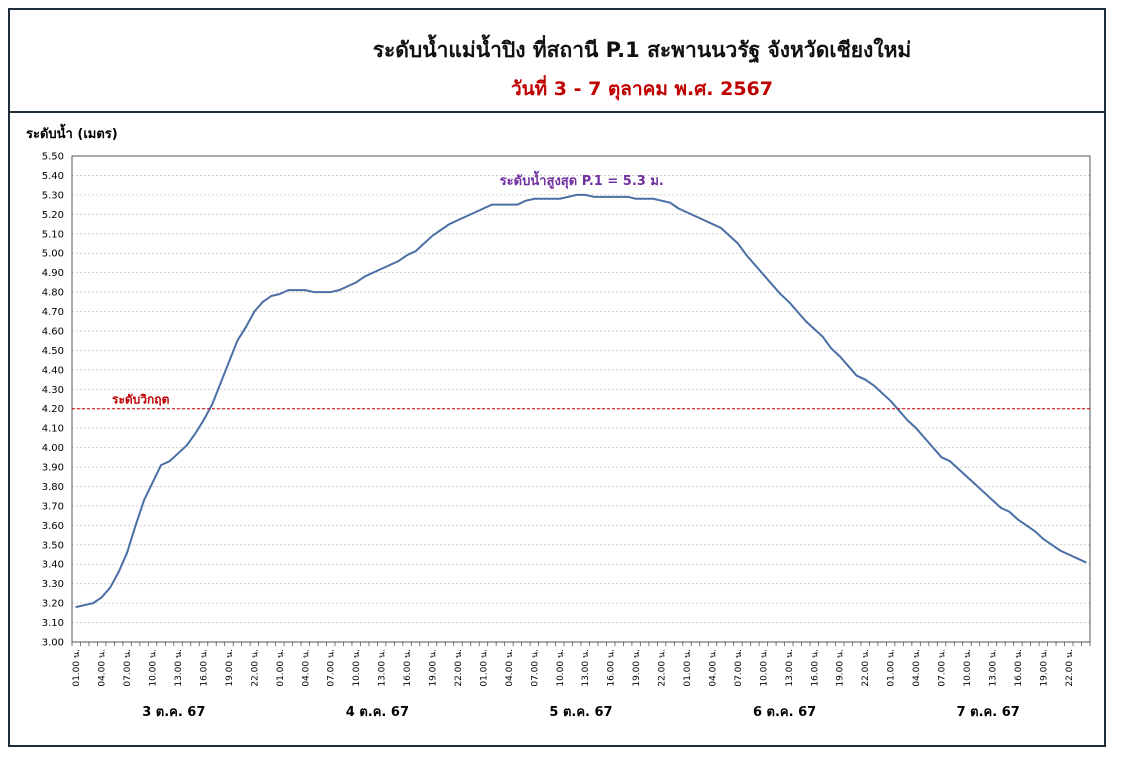 This screenshot has width=1121, height=761. Describe the element at coordinates (53, 312) in the screenshot. I see `y-tick-label: 4.70` at that location.